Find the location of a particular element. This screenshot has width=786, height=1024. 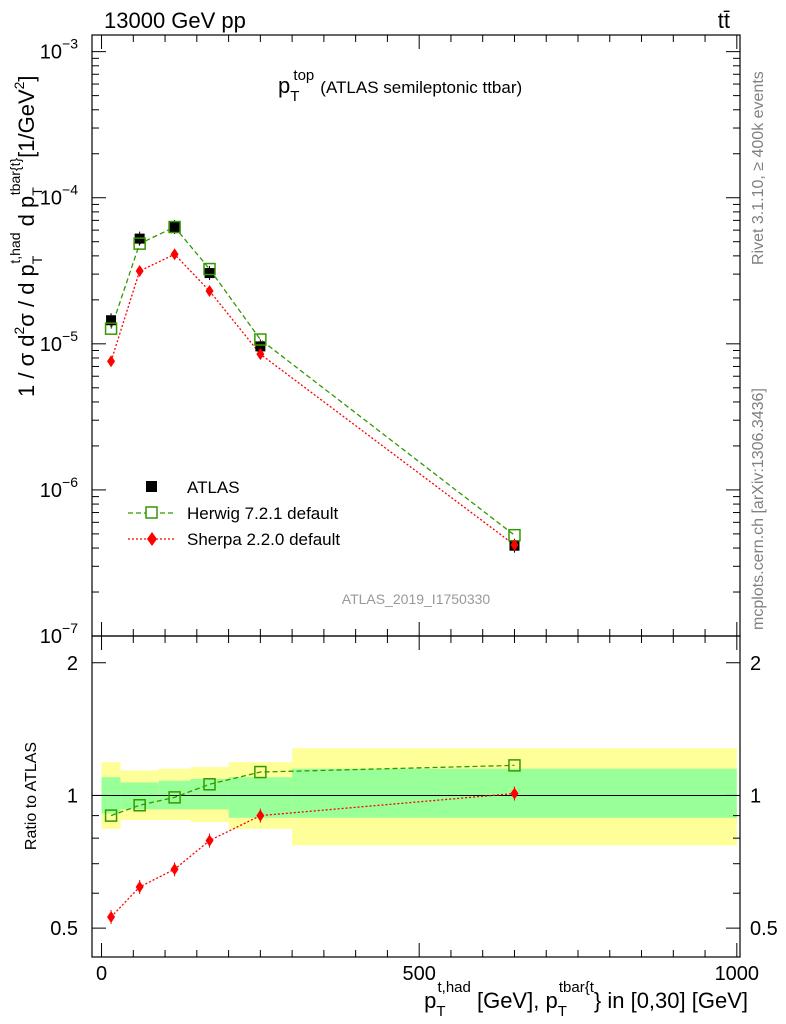

legend-herwig-marker is located at coordinates (151, 512).